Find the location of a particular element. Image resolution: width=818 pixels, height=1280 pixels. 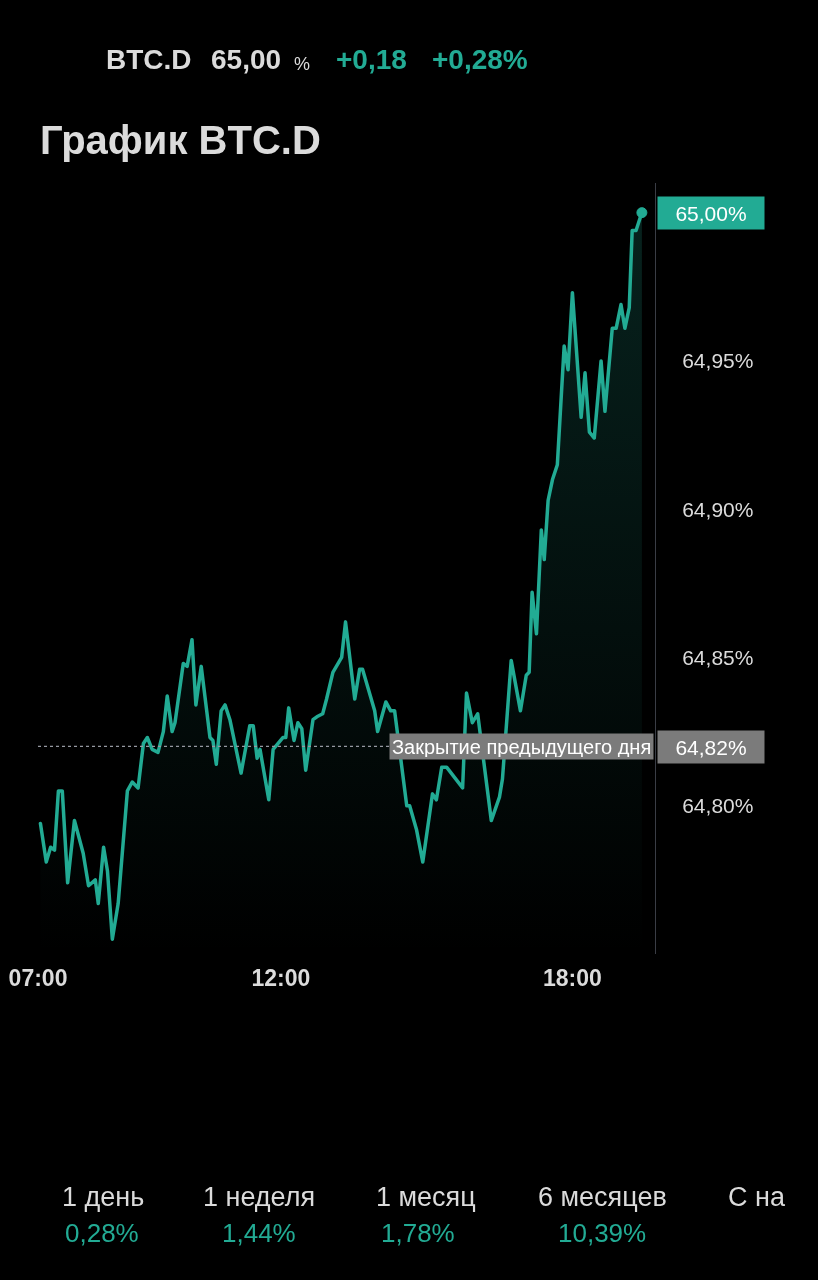

text: +0,28% is located at coordinates (480, 59).